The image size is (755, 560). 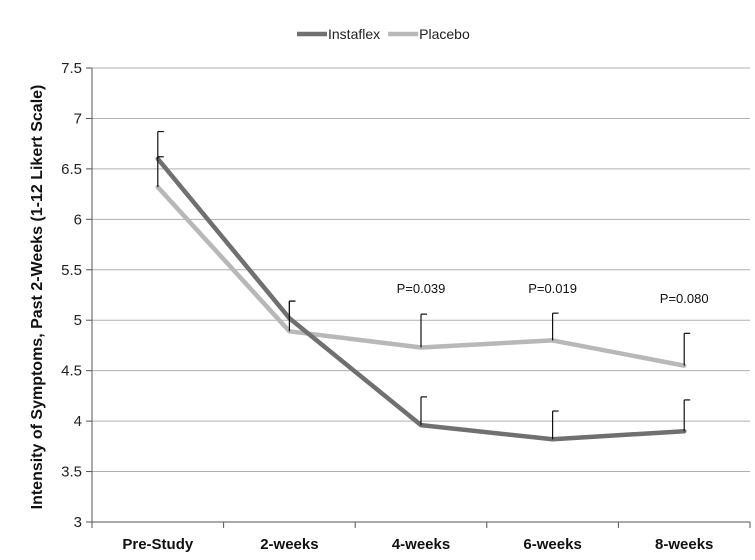 I want to click on legend-label-instaflex: Instaflex, so click(x=354, y=34).